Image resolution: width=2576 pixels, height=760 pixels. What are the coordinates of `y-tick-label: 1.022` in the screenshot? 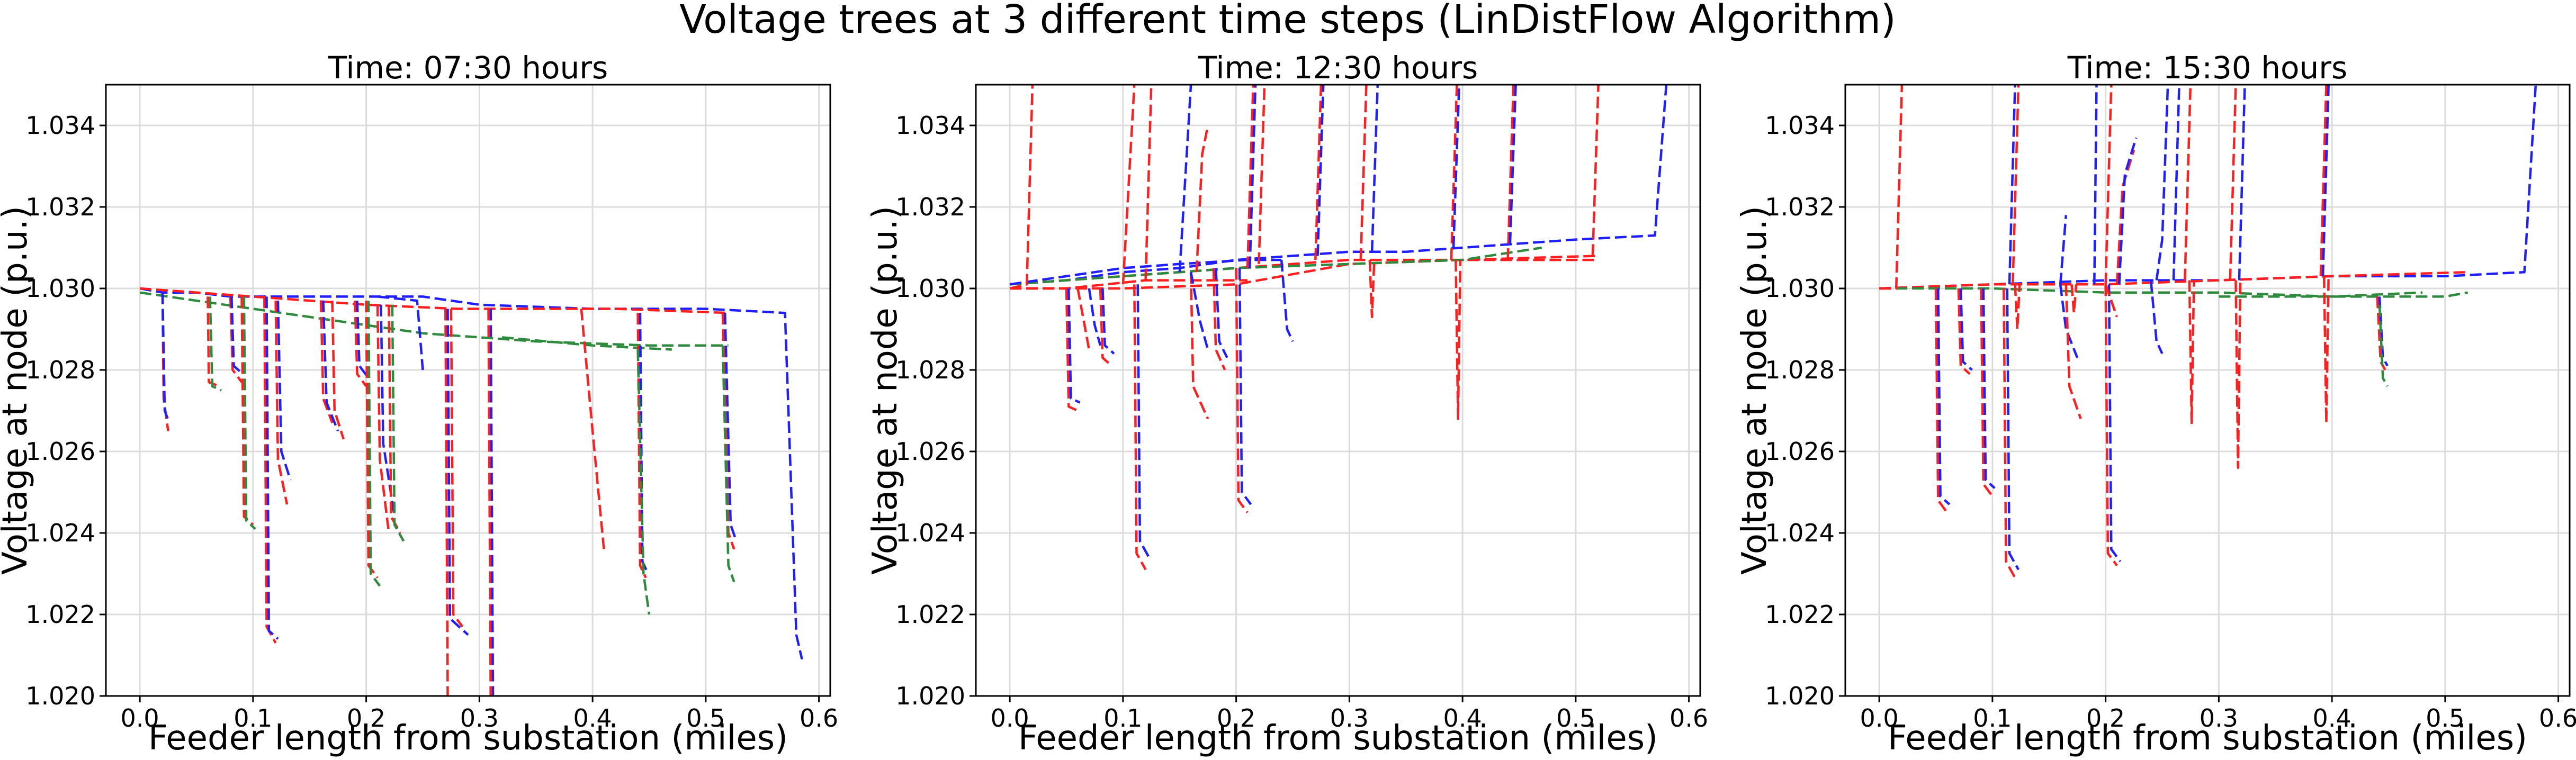 It's located at (930, 614).